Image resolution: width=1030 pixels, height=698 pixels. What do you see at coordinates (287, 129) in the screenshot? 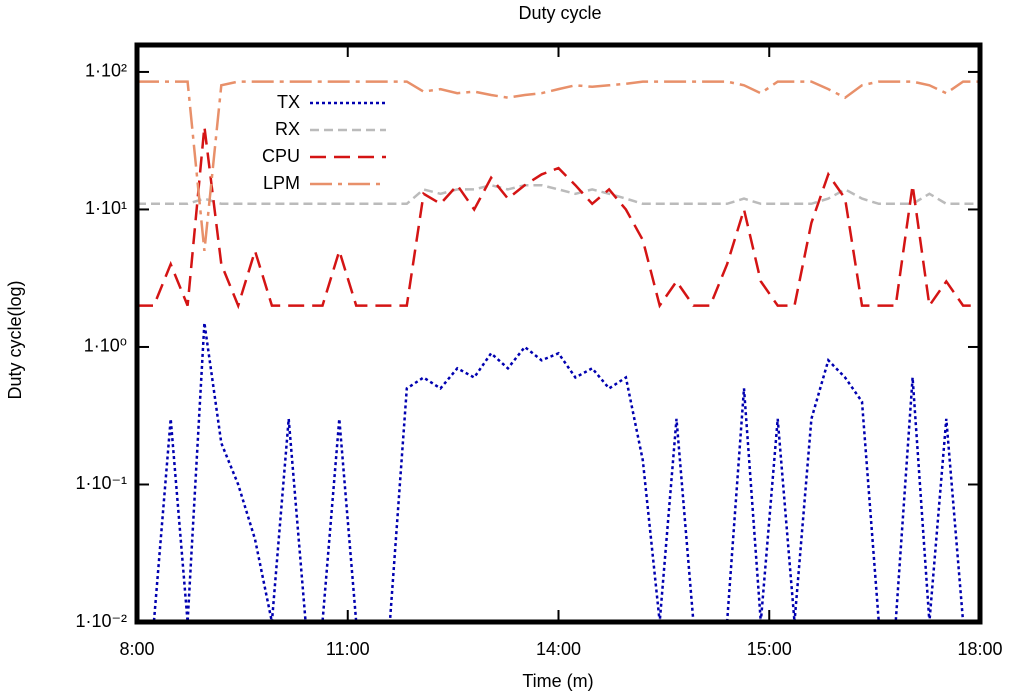
I see `legend-label: RX` at bounding box center [287, 129].